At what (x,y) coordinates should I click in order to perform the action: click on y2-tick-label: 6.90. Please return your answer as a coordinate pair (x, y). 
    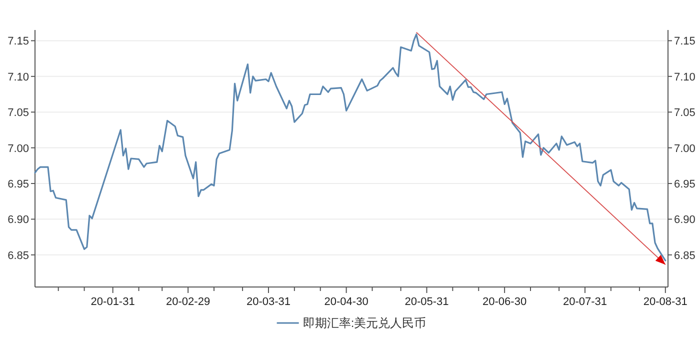
    Looking at the image, I should click on (685, 220).